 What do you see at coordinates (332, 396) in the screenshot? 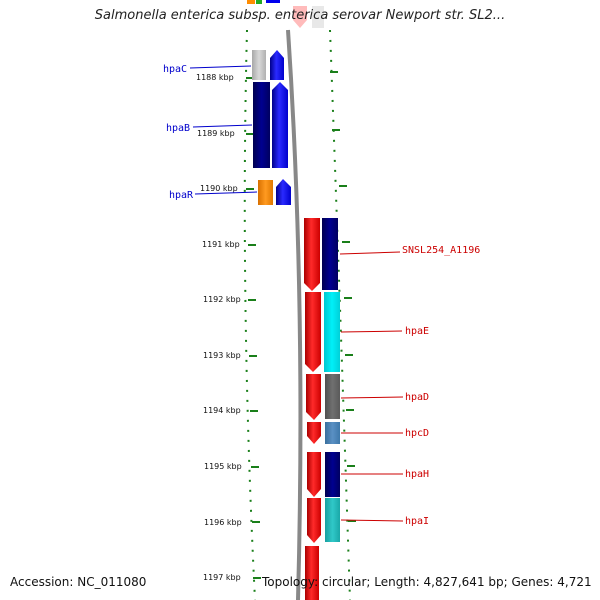
I see `gene-hpaD-cog` at bounding box center [332, 396].